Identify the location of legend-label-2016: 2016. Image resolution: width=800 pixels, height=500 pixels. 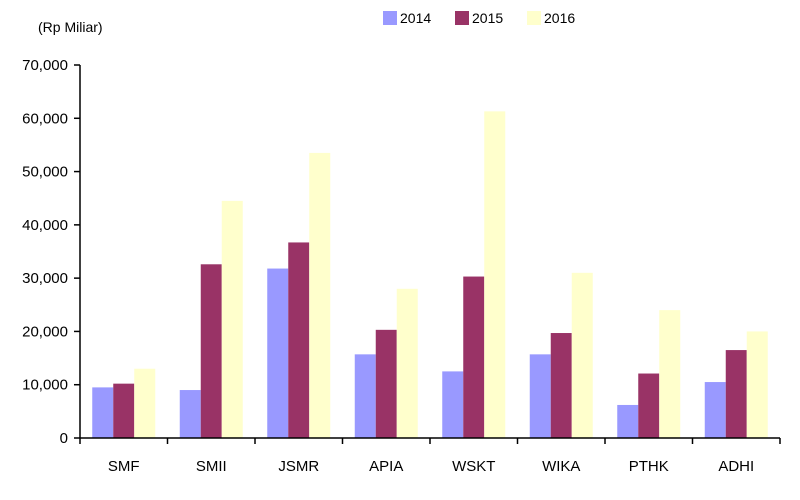
(559, 18).